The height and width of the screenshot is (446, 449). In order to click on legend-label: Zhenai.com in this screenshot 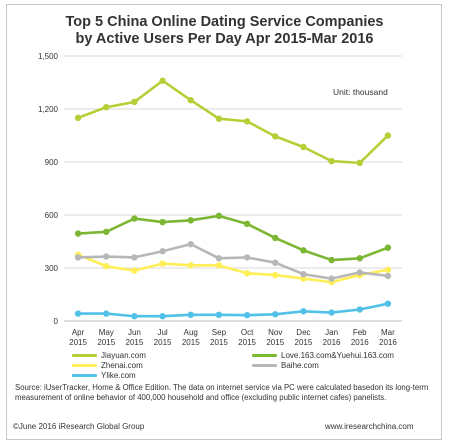, I will do `click(122, 365)`.